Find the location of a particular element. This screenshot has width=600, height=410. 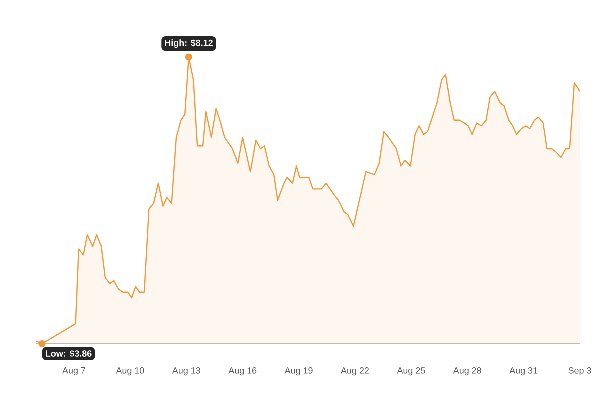

x-tick-label: Sep 3 is located at coordinates (580, 372).